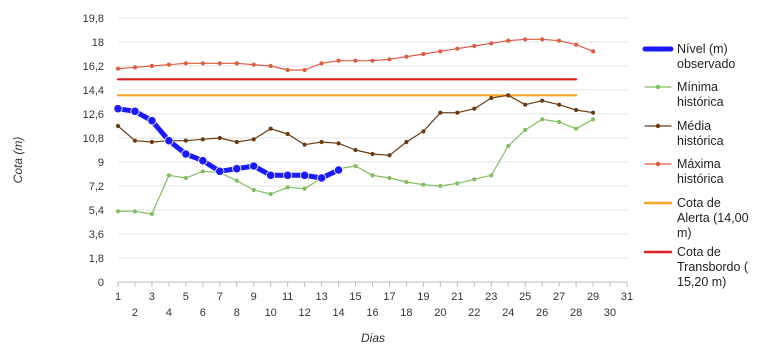 The width and height of the screenshot is (769, 346). Describe the element at coordinates (508, 313) in the screenshot. I see `x-tick-label: 24` at that location.